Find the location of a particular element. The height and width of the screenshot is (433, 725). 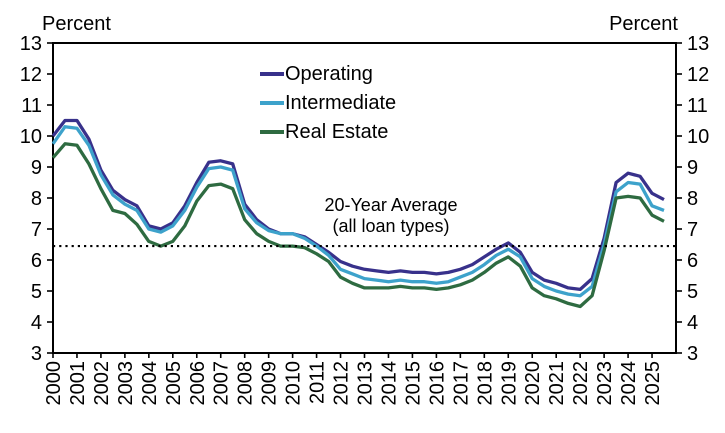

y-tick-label-left: 5 is located at coordinates (36, 292).